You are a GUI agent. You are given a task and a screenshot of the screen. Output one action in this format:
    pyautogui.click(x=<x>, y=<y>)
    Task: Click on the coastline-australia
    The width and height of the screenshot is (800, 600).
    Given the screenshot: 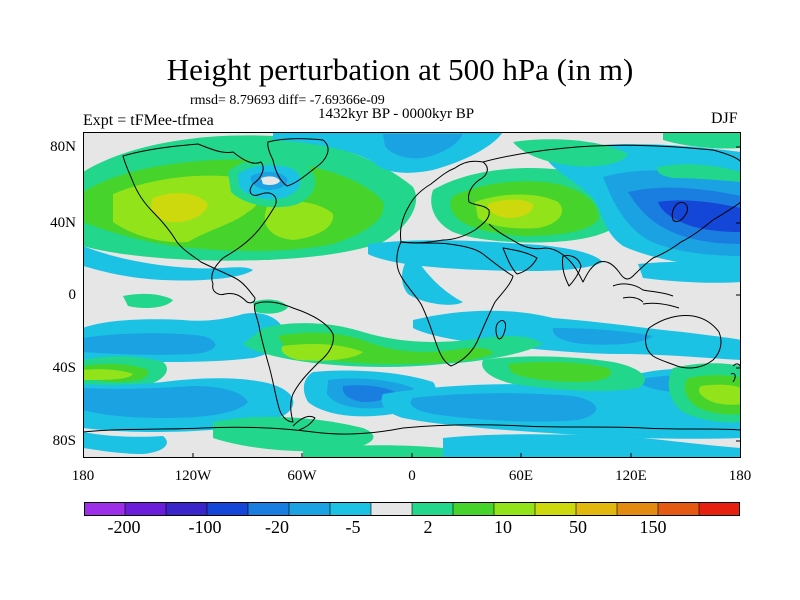 What is the action you would take?
    pyautogui.click(x=683, y=342)
    